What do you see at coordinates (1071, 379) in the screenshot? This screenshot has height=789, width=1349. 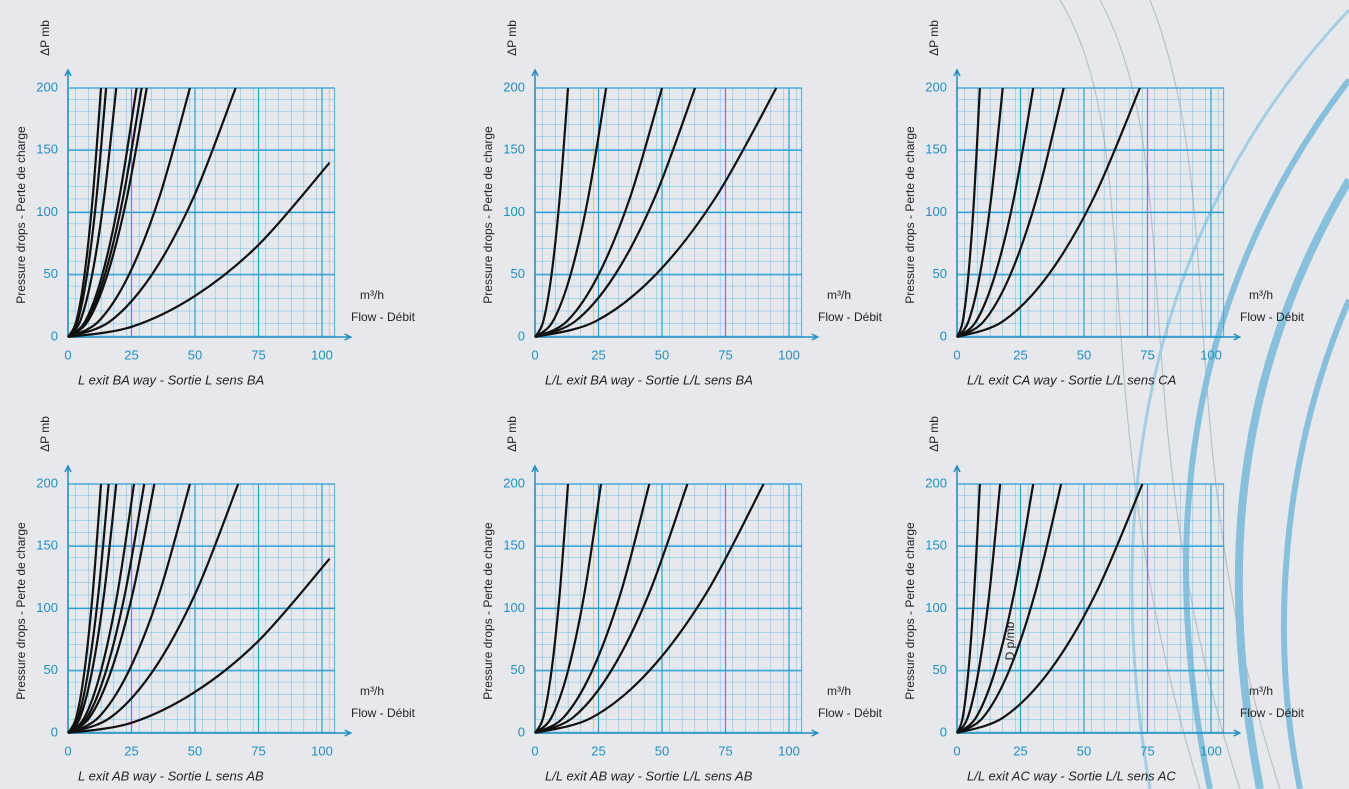 I see `chart-caption: L/L exit CA way - Sortie L/L sens CA` at bounding box center [1071, 379].